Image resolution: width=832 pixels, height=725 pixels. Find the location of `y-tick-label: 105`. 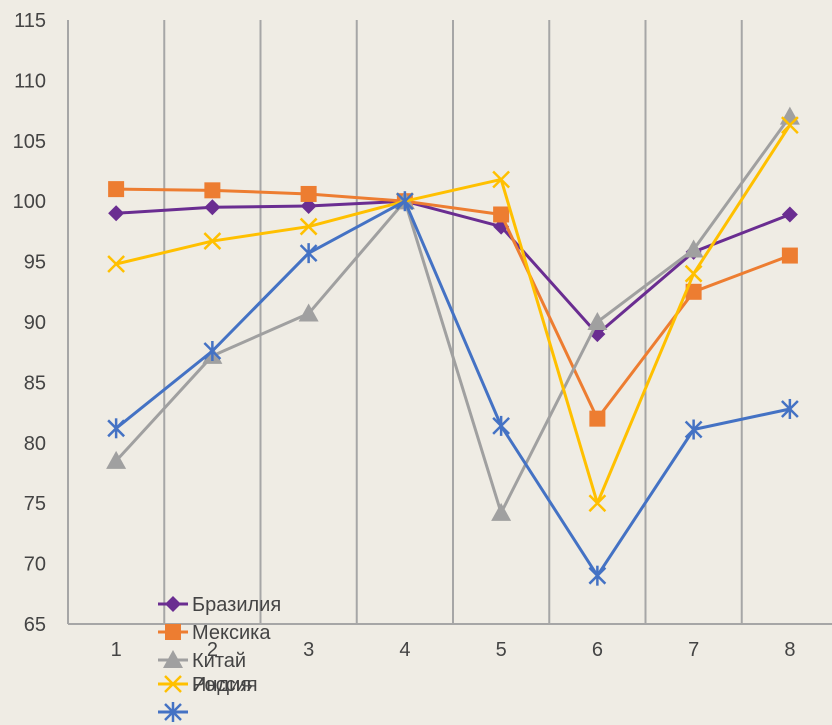

y-tick-label: 105 is located at coordinates (29, 142).